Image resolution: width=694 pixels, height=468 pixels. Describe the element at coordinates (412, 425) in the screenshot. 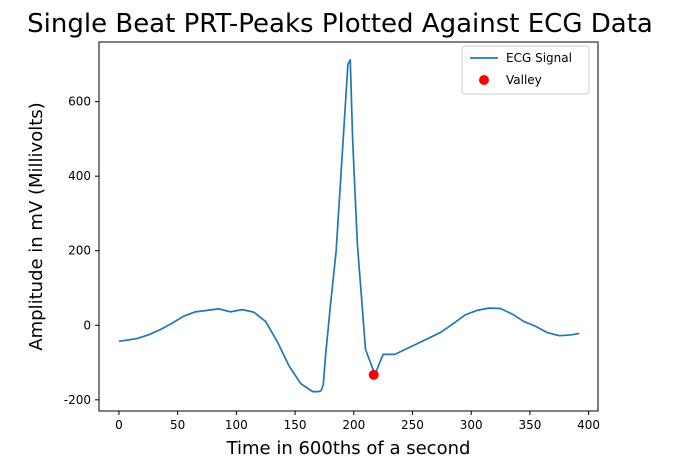

I see `x-tick-label: 250` at that location.